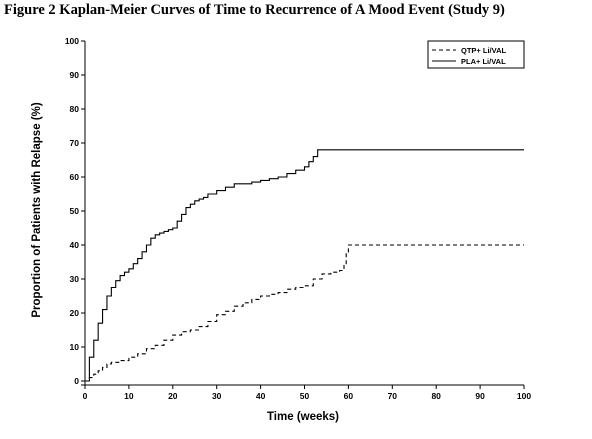 This screenshot has height=439, width=592. I want to click on y-tick-label: 70, so click(75, 143).